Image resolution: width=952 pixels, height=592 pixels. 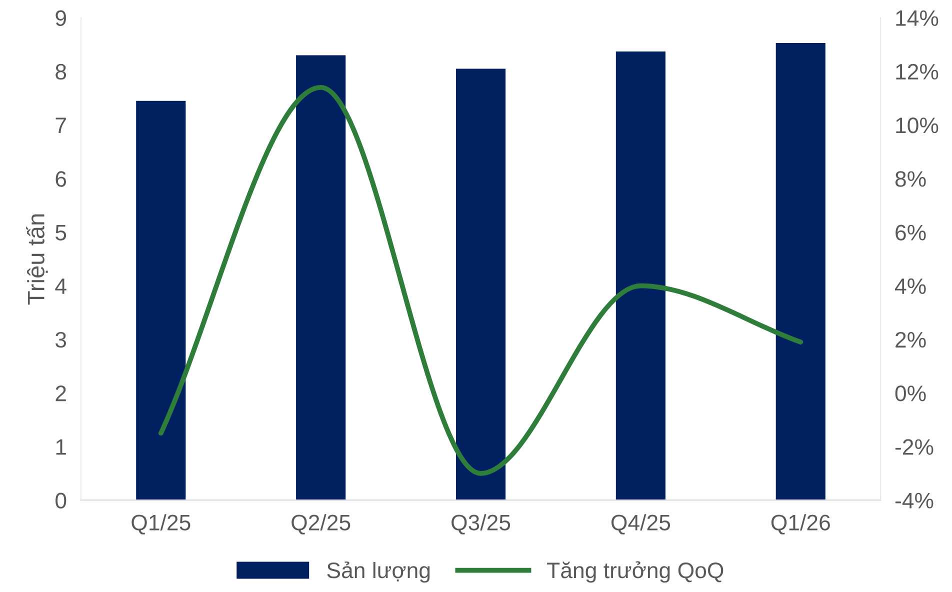 What do you see at coordinates (321, 524) in the screenshot?
I see `x-tick-label: Q2/25` at bounding box center [321, 524].